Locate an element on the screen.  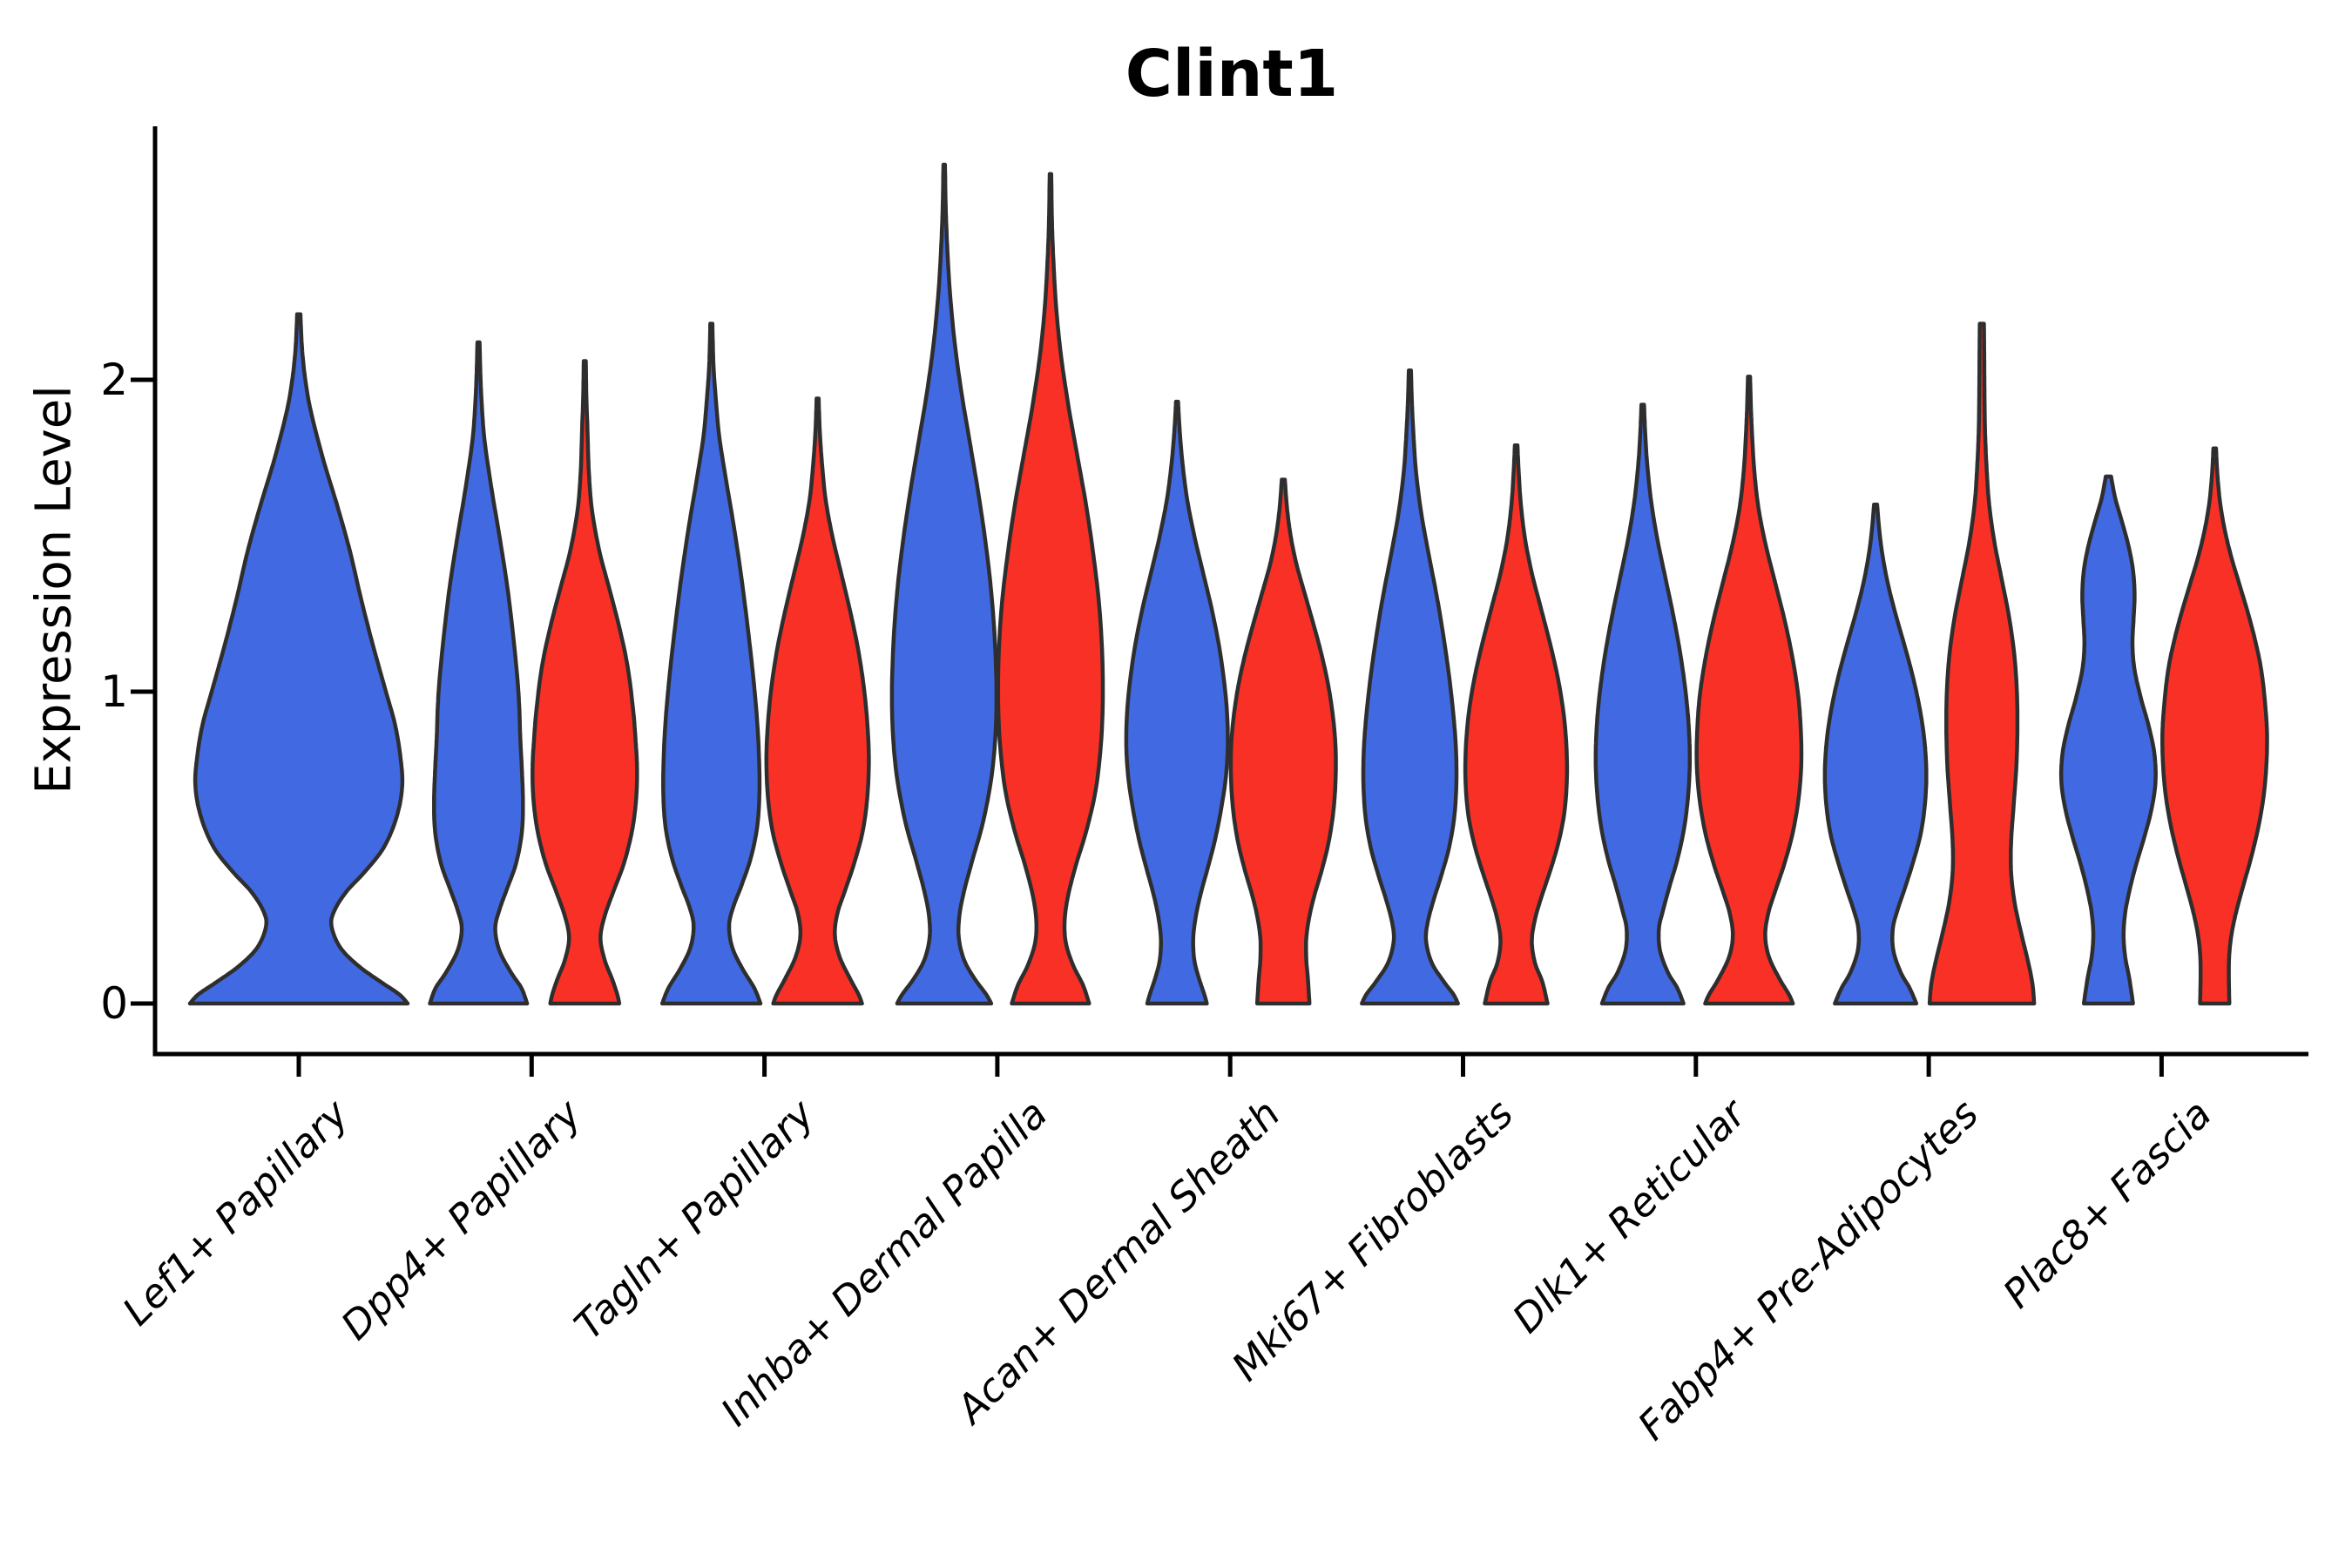
y-tick-label: 1 is located at coordinates (114, 692).